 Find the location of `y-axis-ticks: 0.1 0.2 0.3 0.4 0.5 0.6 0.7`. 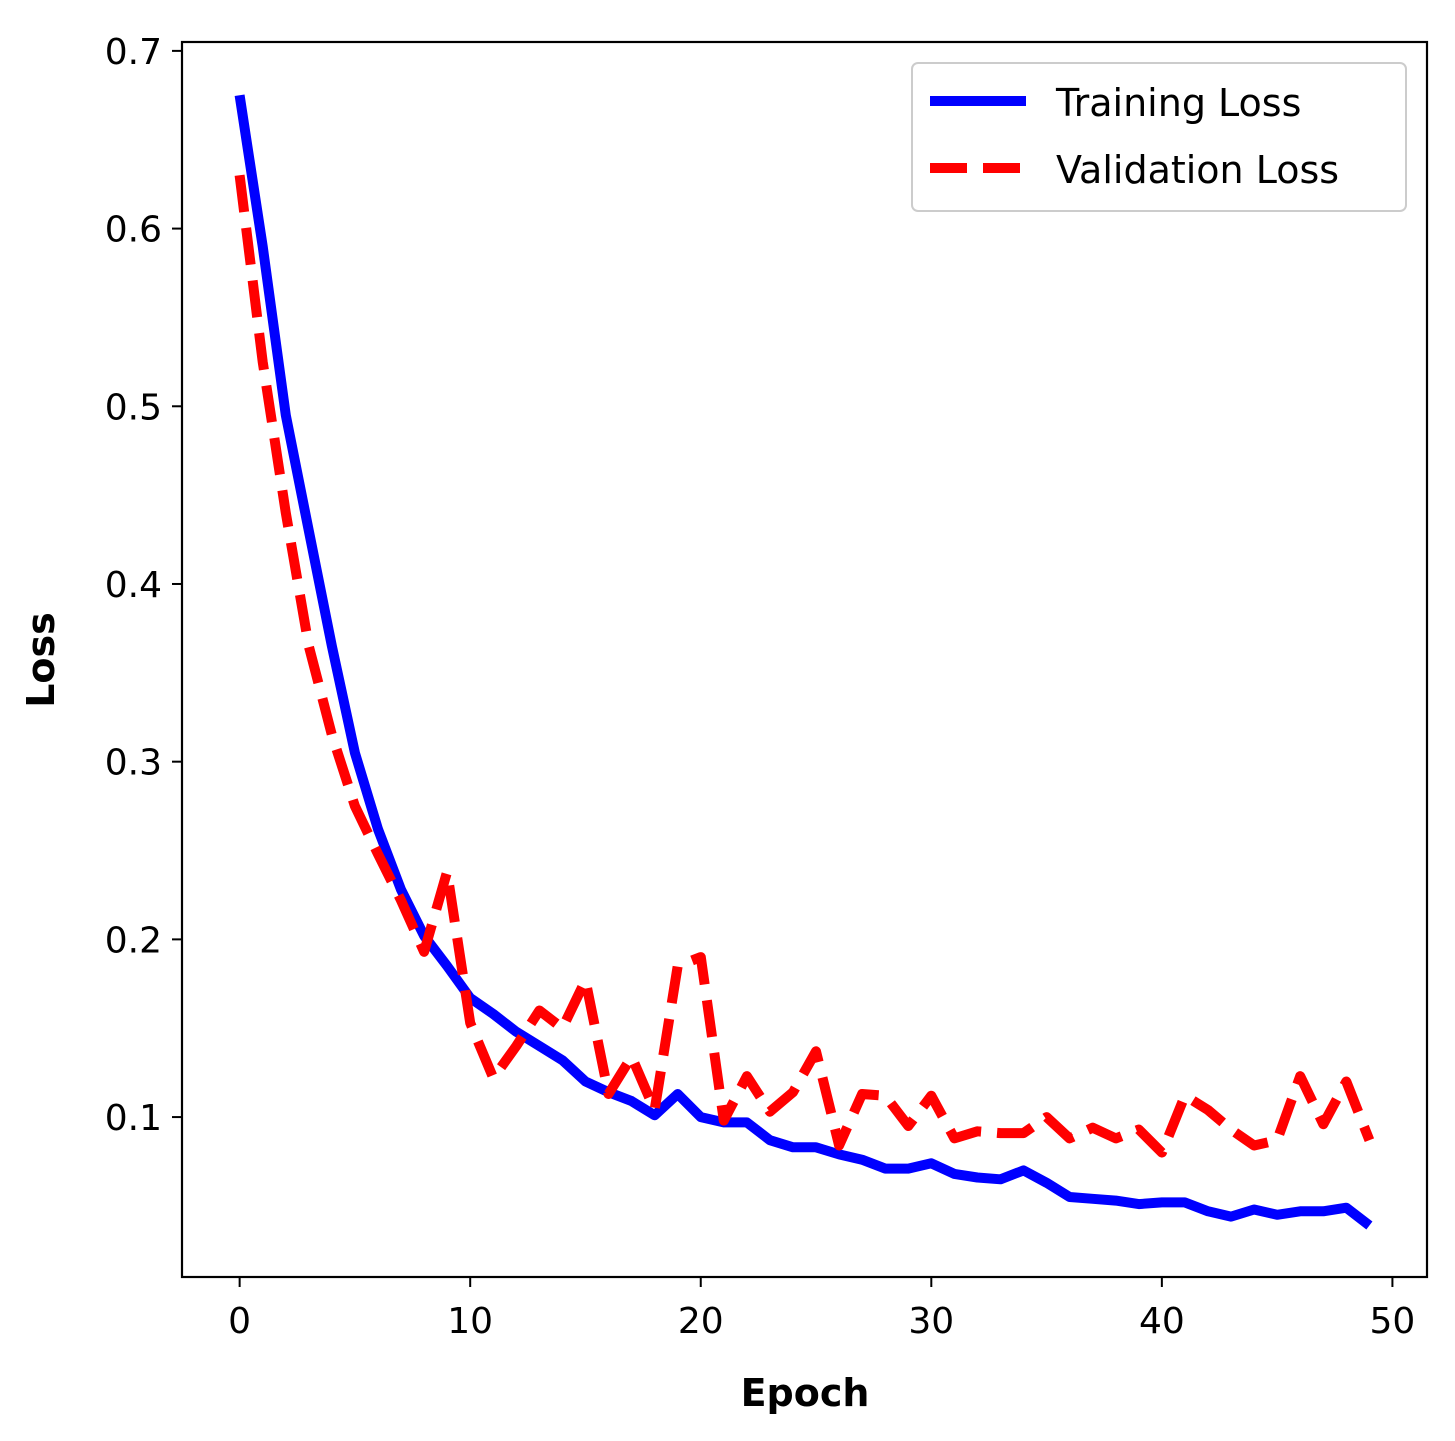

y-axis-ticks: 0.1 0.2 0.3 0.4 0.5 0.6 0.7 is located at coordinates (143, 585).